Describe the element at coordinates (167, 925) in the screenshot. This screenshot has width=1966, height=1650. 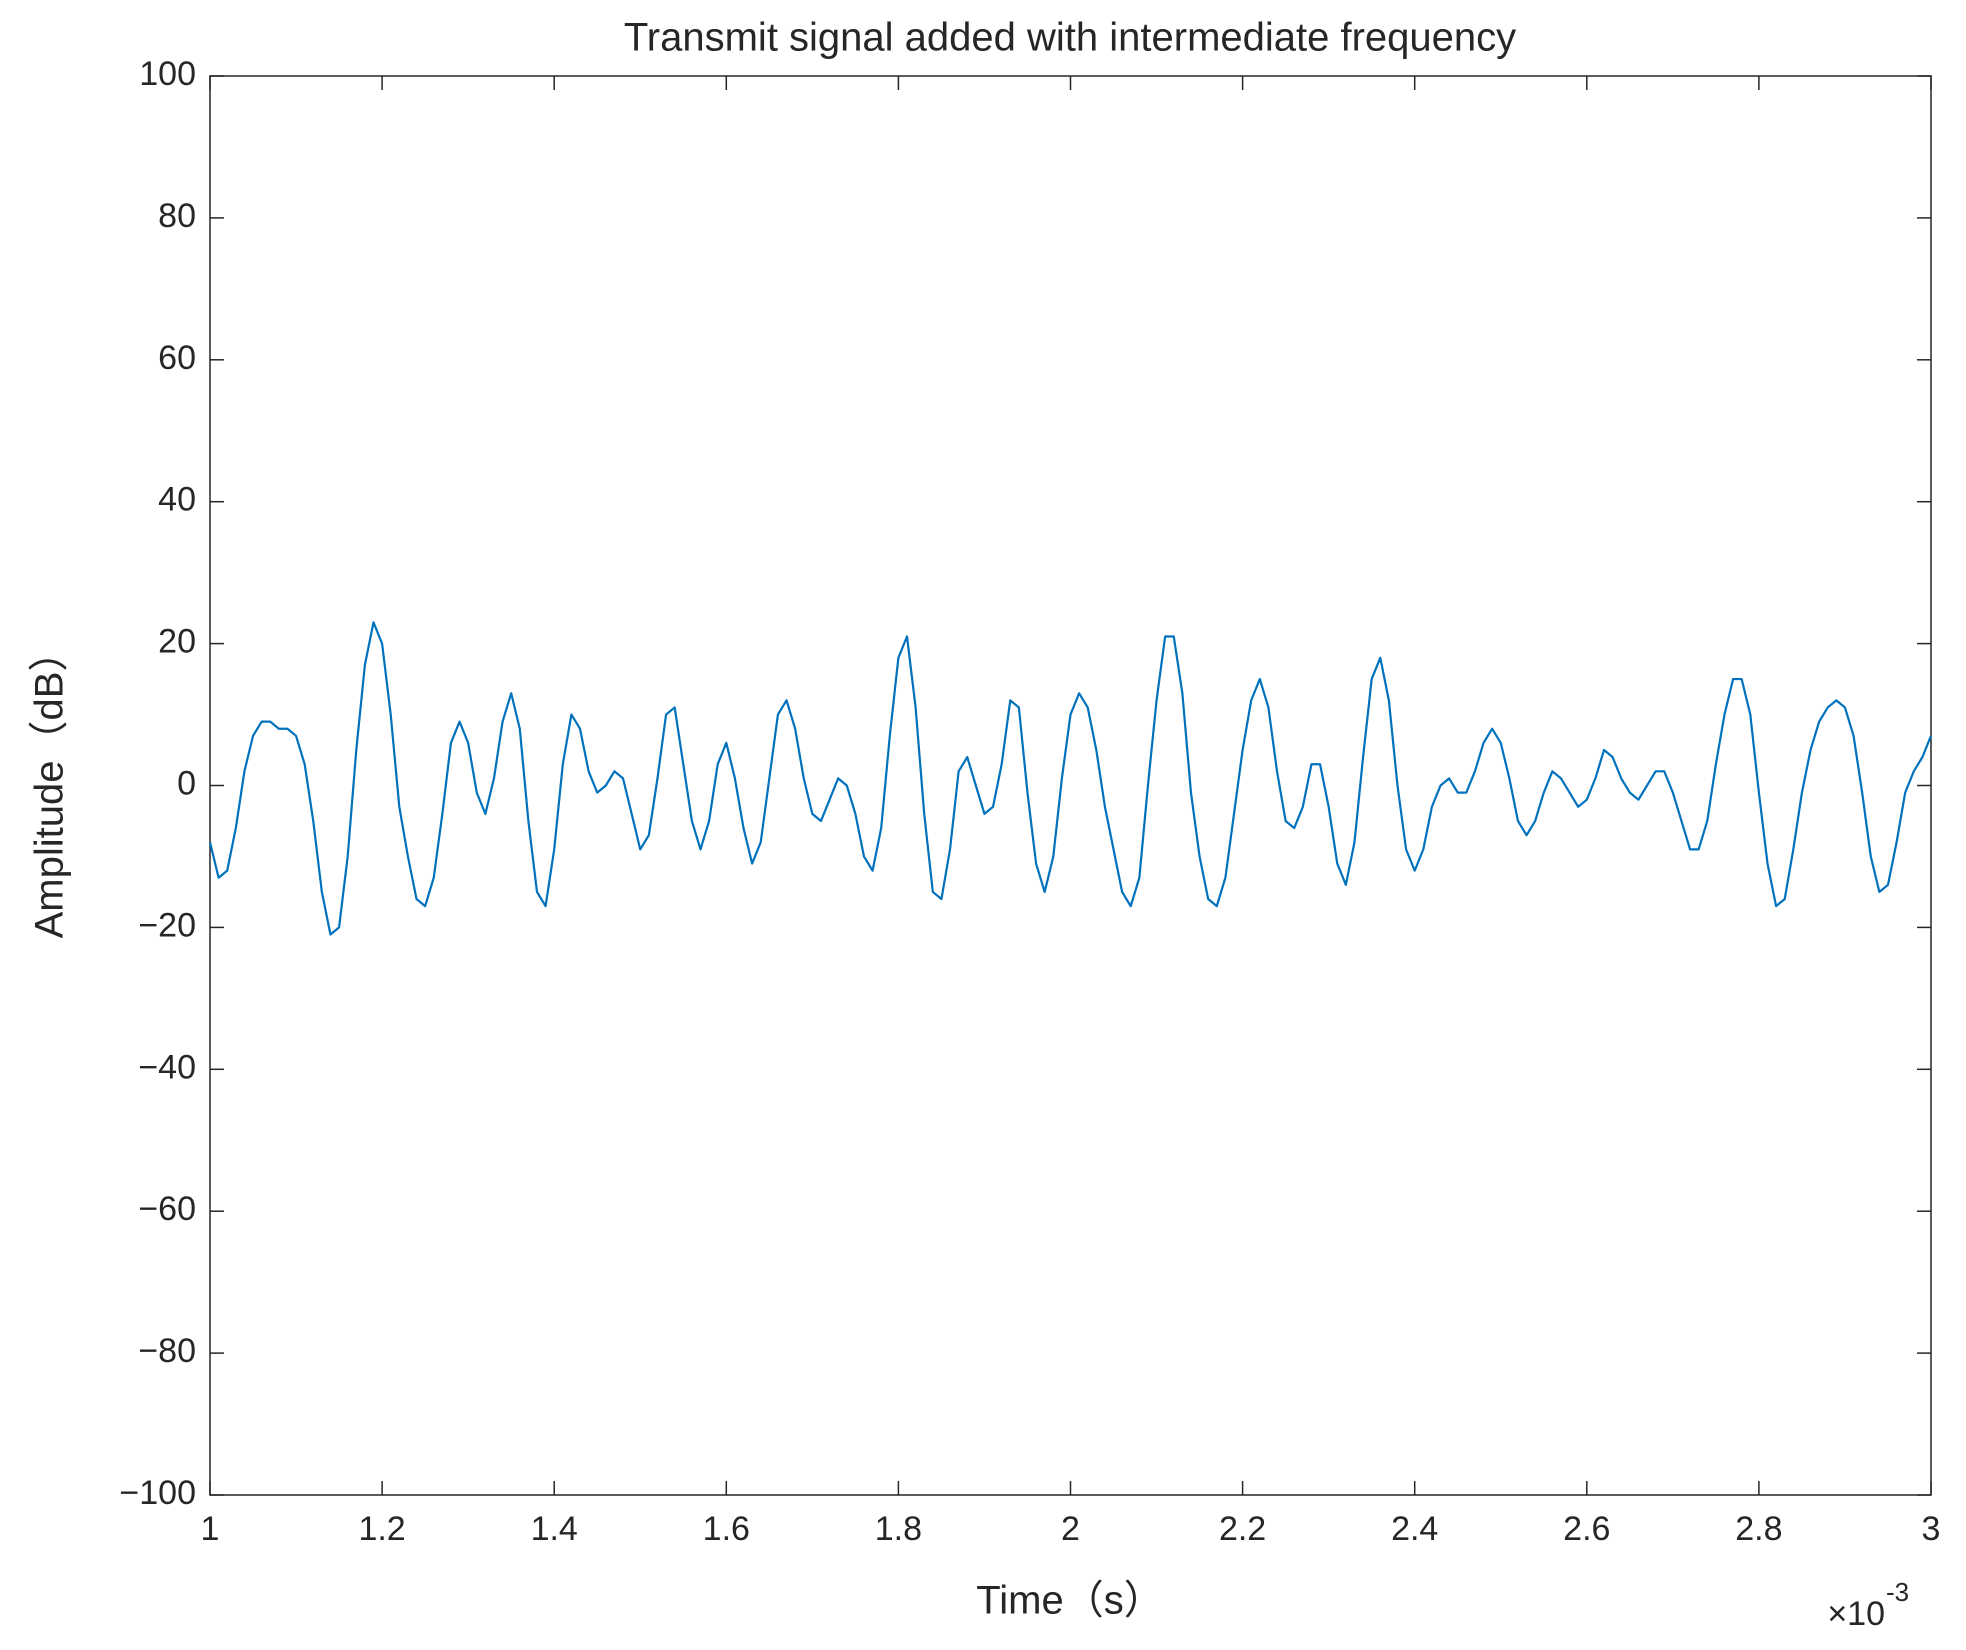
I see `y-tick-label: −20` at that location.